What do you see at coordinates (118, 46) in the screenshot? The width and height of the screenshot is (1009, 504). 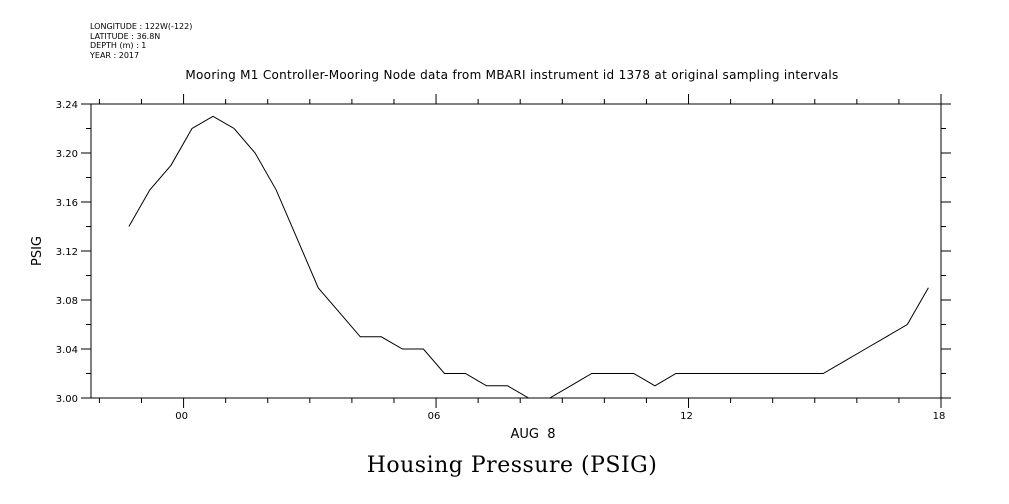 I see `metadata-depth: DEPTH (m) : 1` at bounding box center [118, 46].